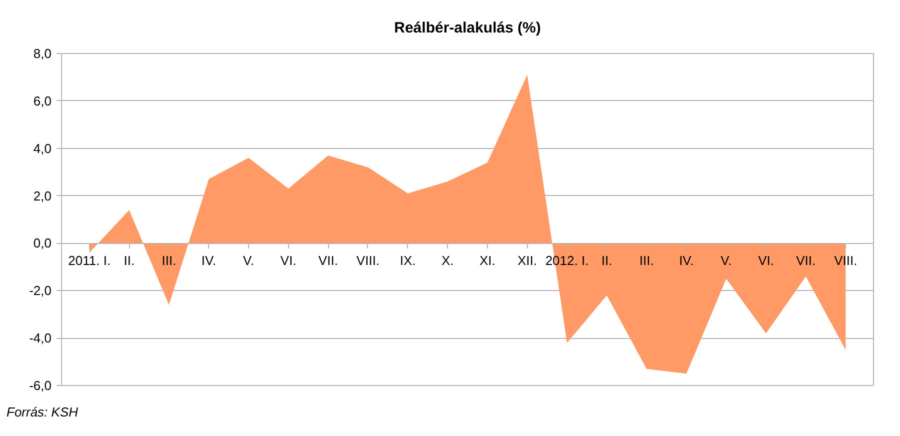  Describe the element at coordinates (527, 260) in the screenshot. I see `x-tick-label: XII.` at that location.